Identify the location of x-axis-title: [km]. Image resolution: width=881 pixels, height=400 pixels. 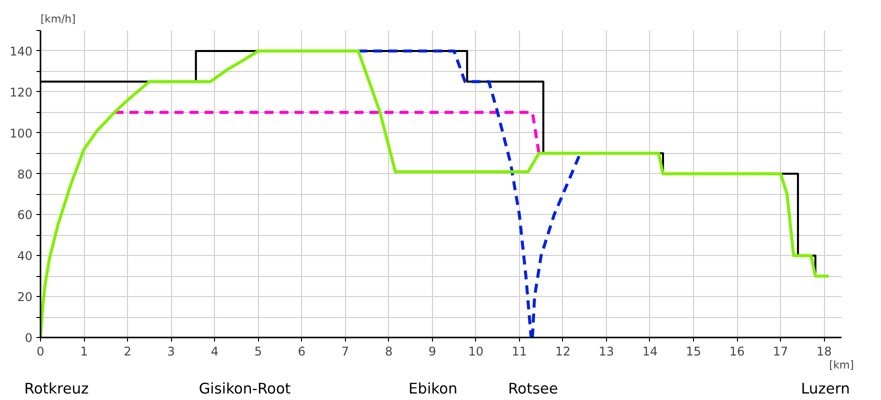
(841, 365).